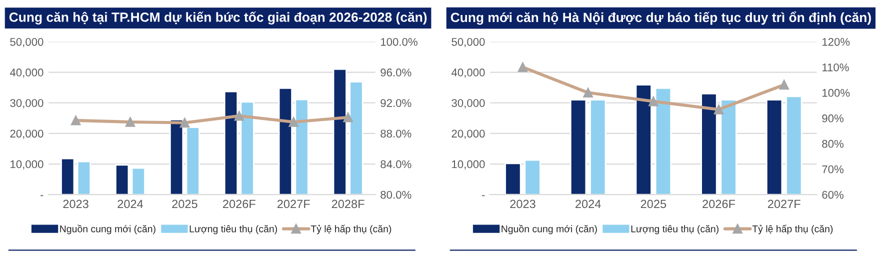 The height and width of the screenshot is (278, 883). What do you see at coordinates (218, 18) in the screenshot?
I see `chart-title: Cung căn hộ tại TP.HCM dự kiến bức tốc giai đoạn 2026-2028 (căn)` at bounding box center [218, 18].